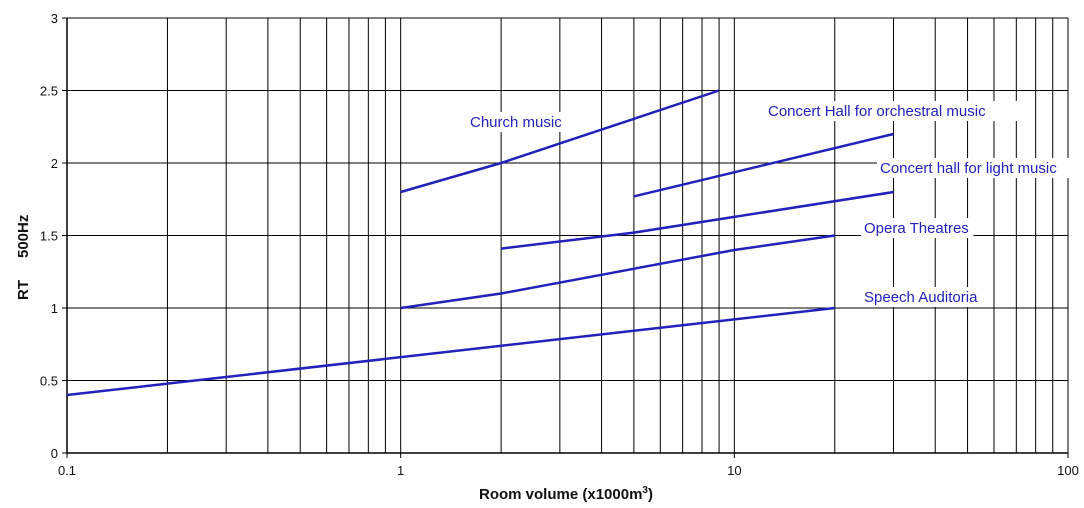 This screenshot has height=508, width=1084. What do you see at coordinates (734, 470) in the screenshot?
I see `x-tick-label: 10` at bounding box center [734, 470].